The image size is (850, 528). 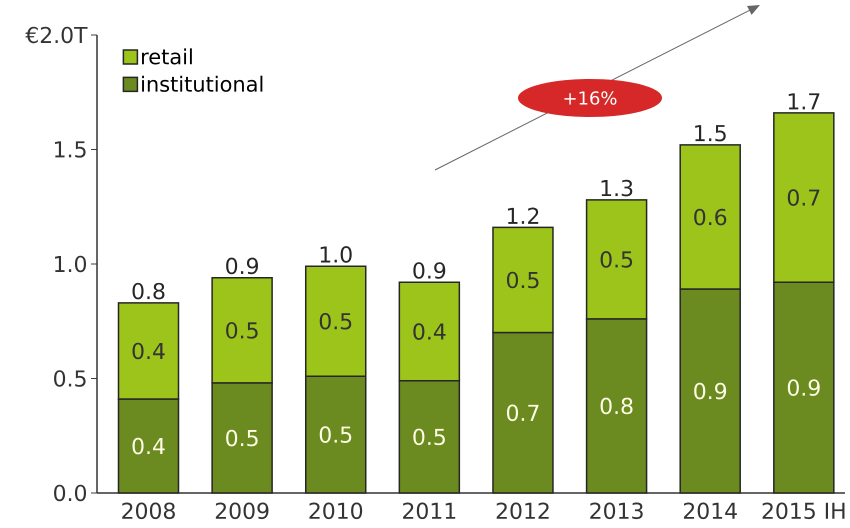 I want to click on total-label: 1.5, so click(x=710, y=133).